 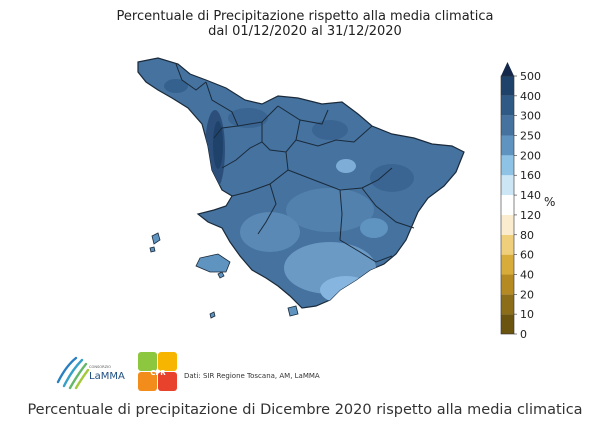 I want to click on svg-text: LaMMA, so click(x=107, y=376).